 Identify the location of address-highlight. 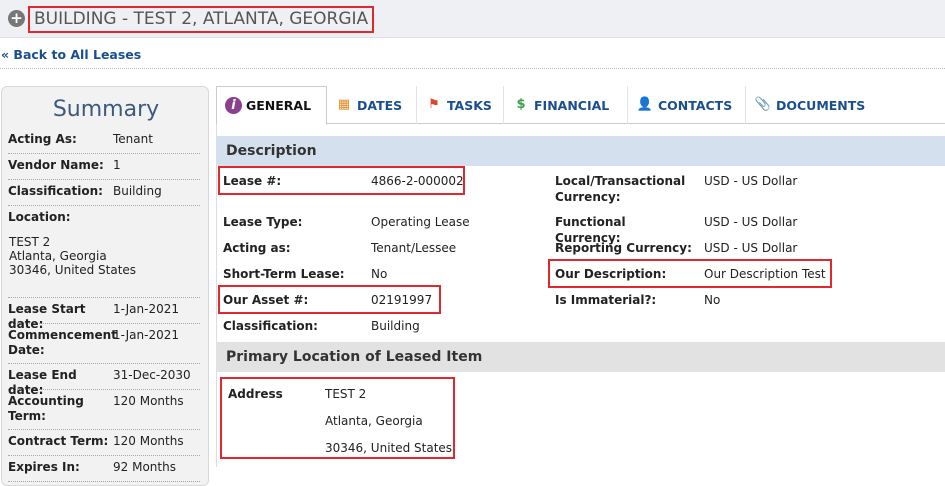
(337, 418).